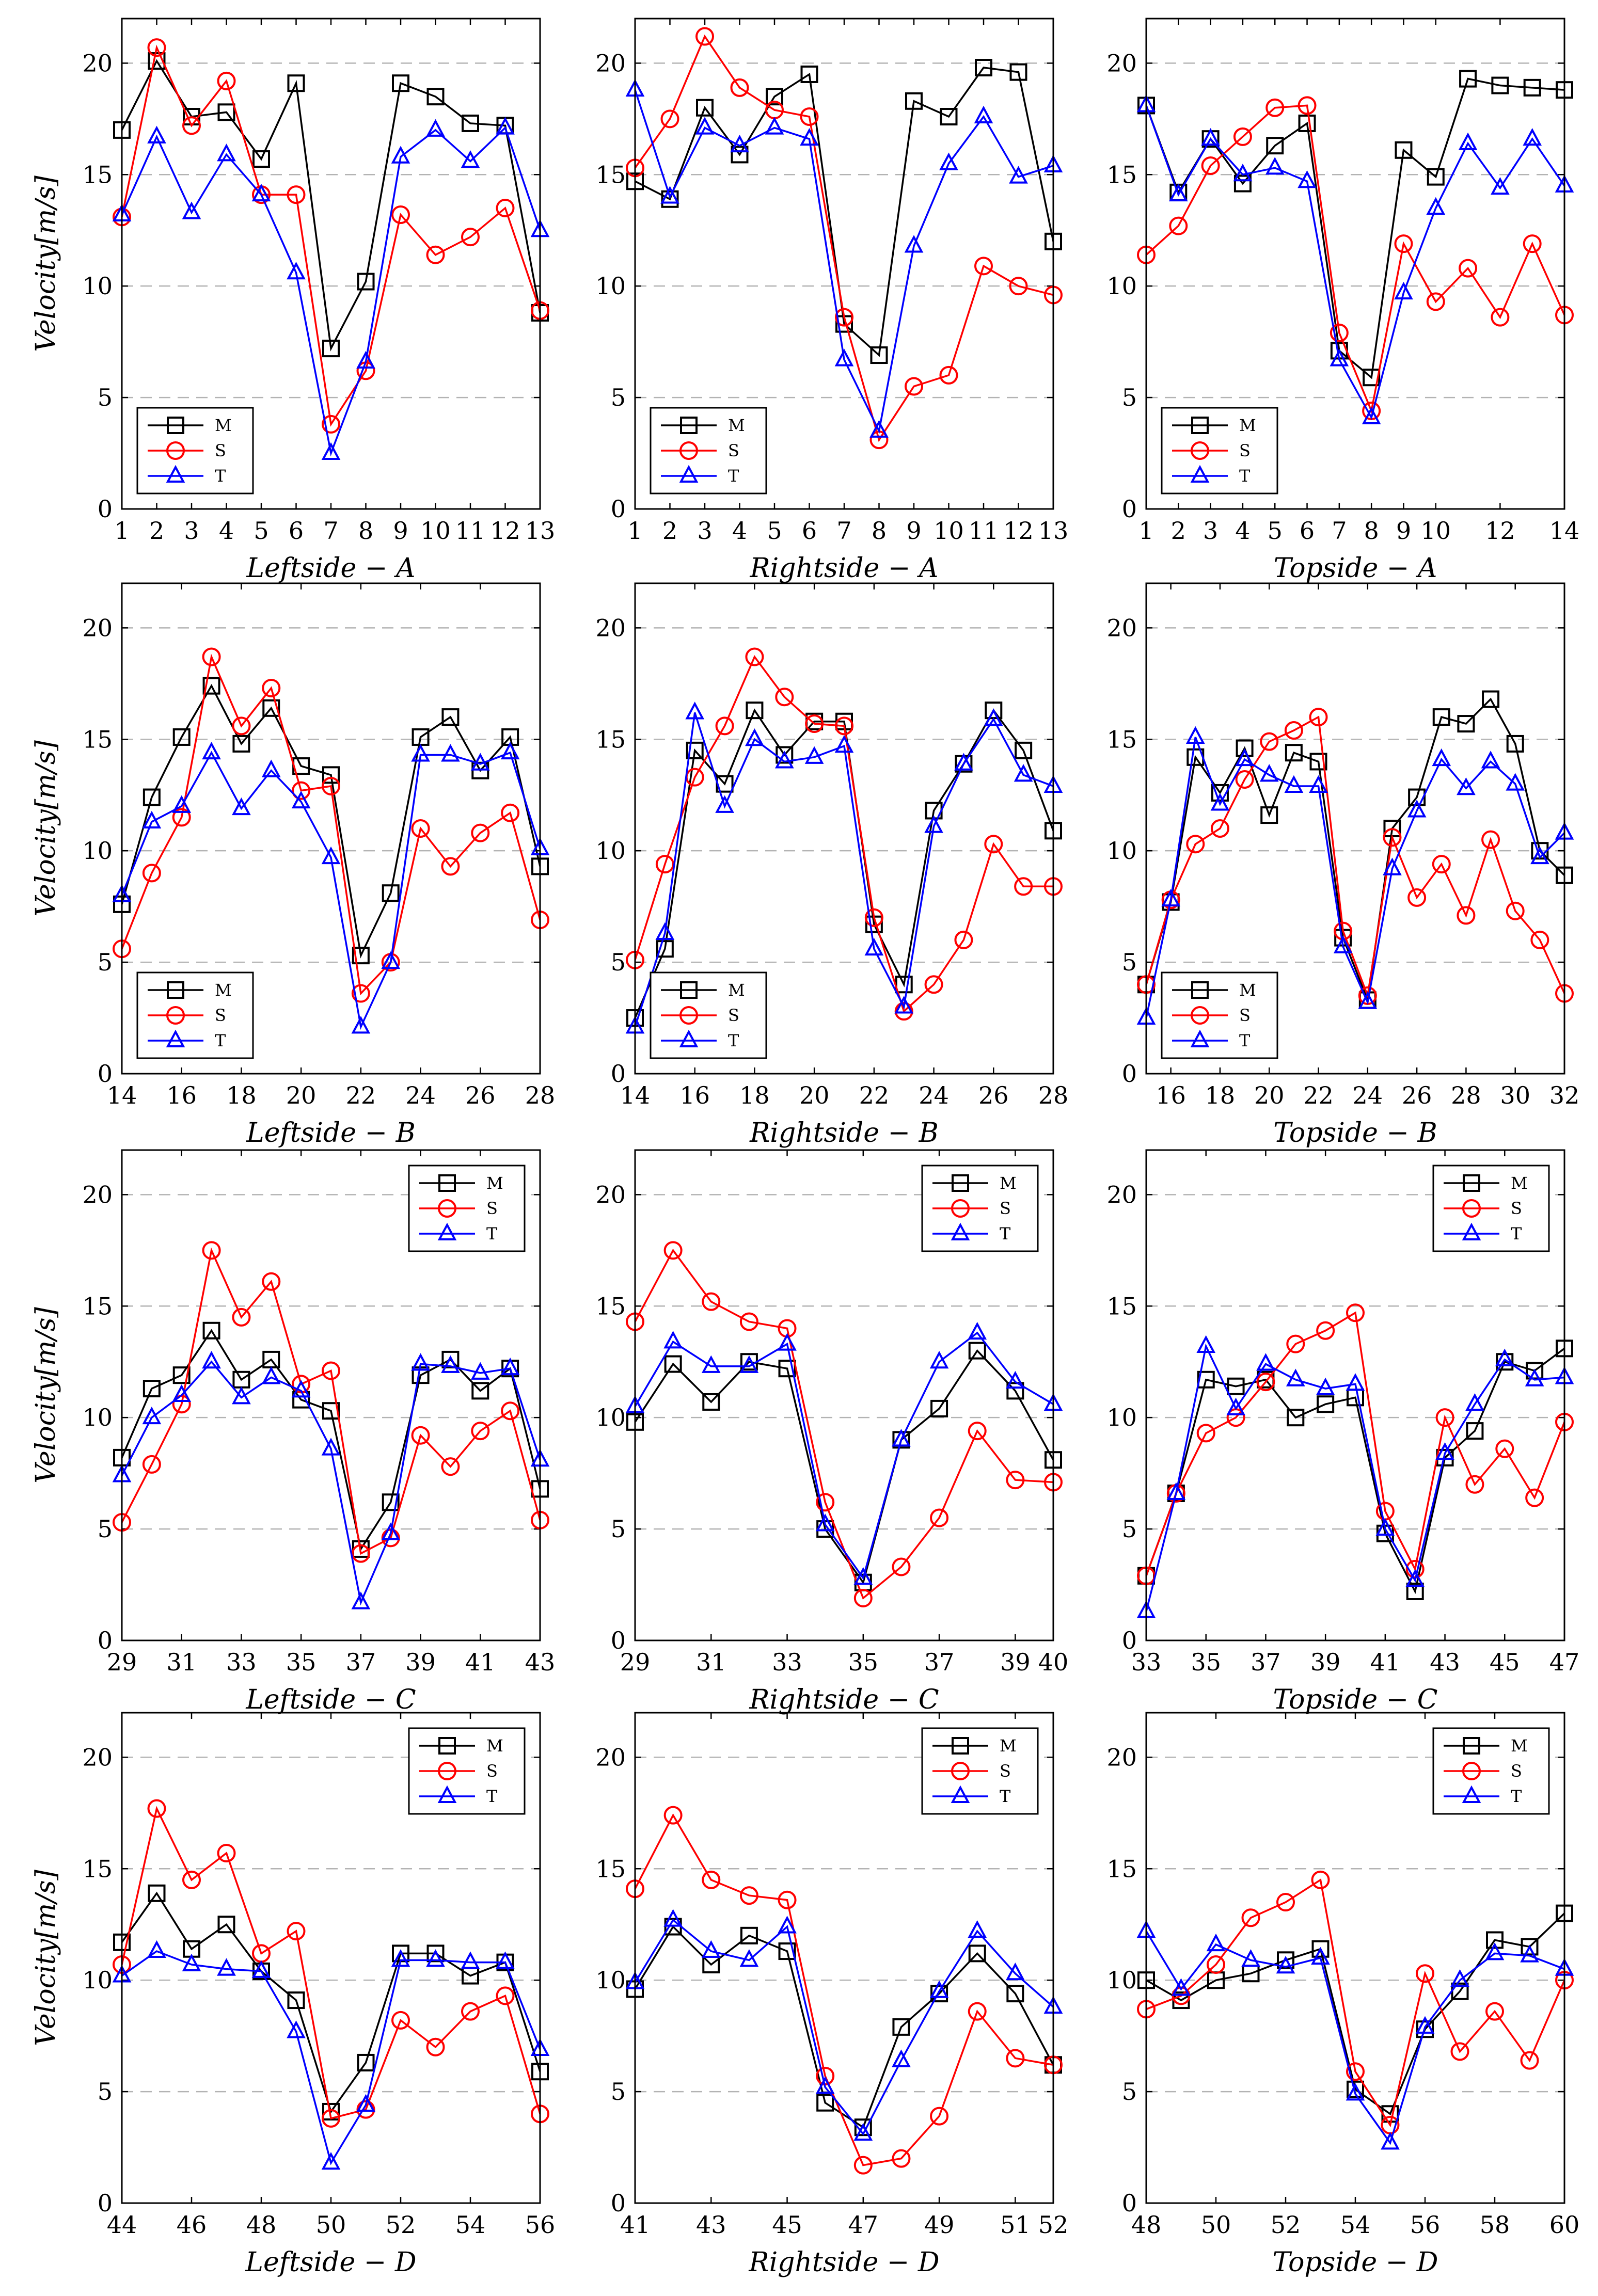  Describe the element at coordinates (1516, 1771) in the screenshot. I see `legend-label-S: S` at that location.